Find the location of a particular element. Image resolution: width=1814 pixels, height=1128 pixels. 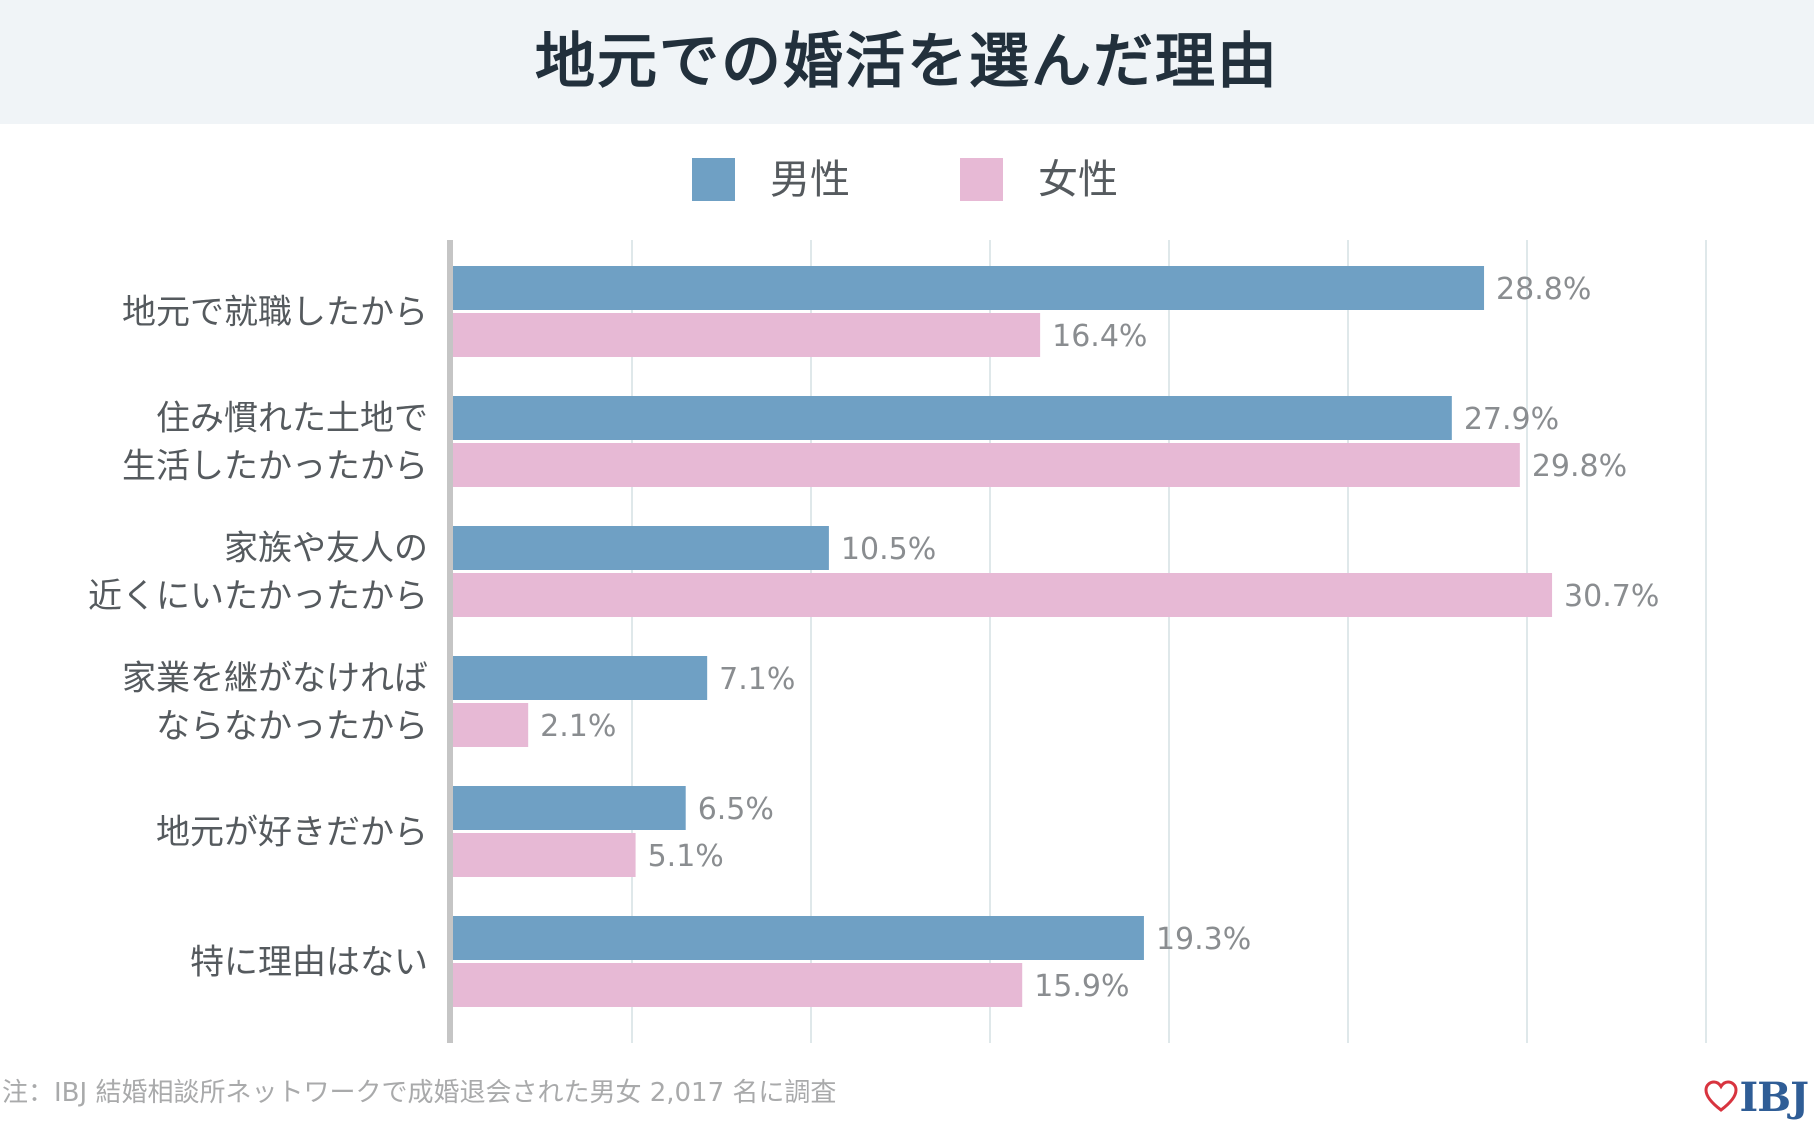

category-label: 家業を継がなければ is located at coordinates (275, 679).